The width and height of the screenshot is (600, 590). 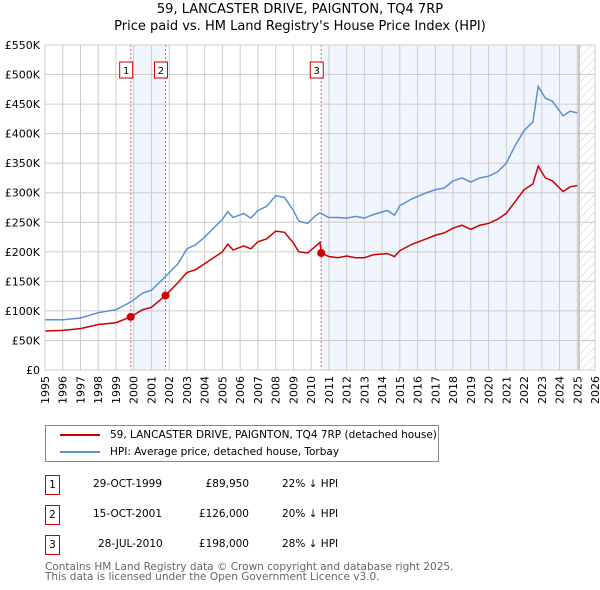 I want to click on x-tick-label: 2009, so click(x=293, y=390).